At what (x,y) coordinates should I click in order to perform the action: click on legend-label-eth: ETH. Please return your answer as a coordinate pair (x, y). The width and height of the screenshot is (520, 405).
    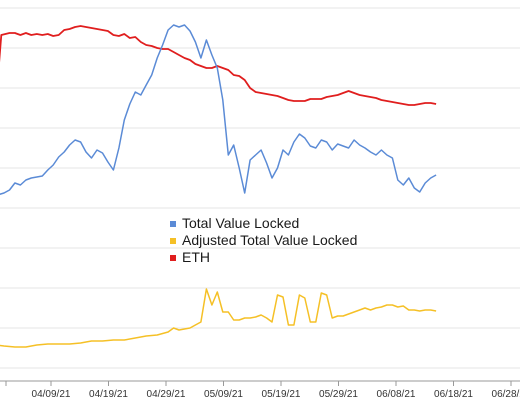
    Looking at the image, I should click on (196, 257).